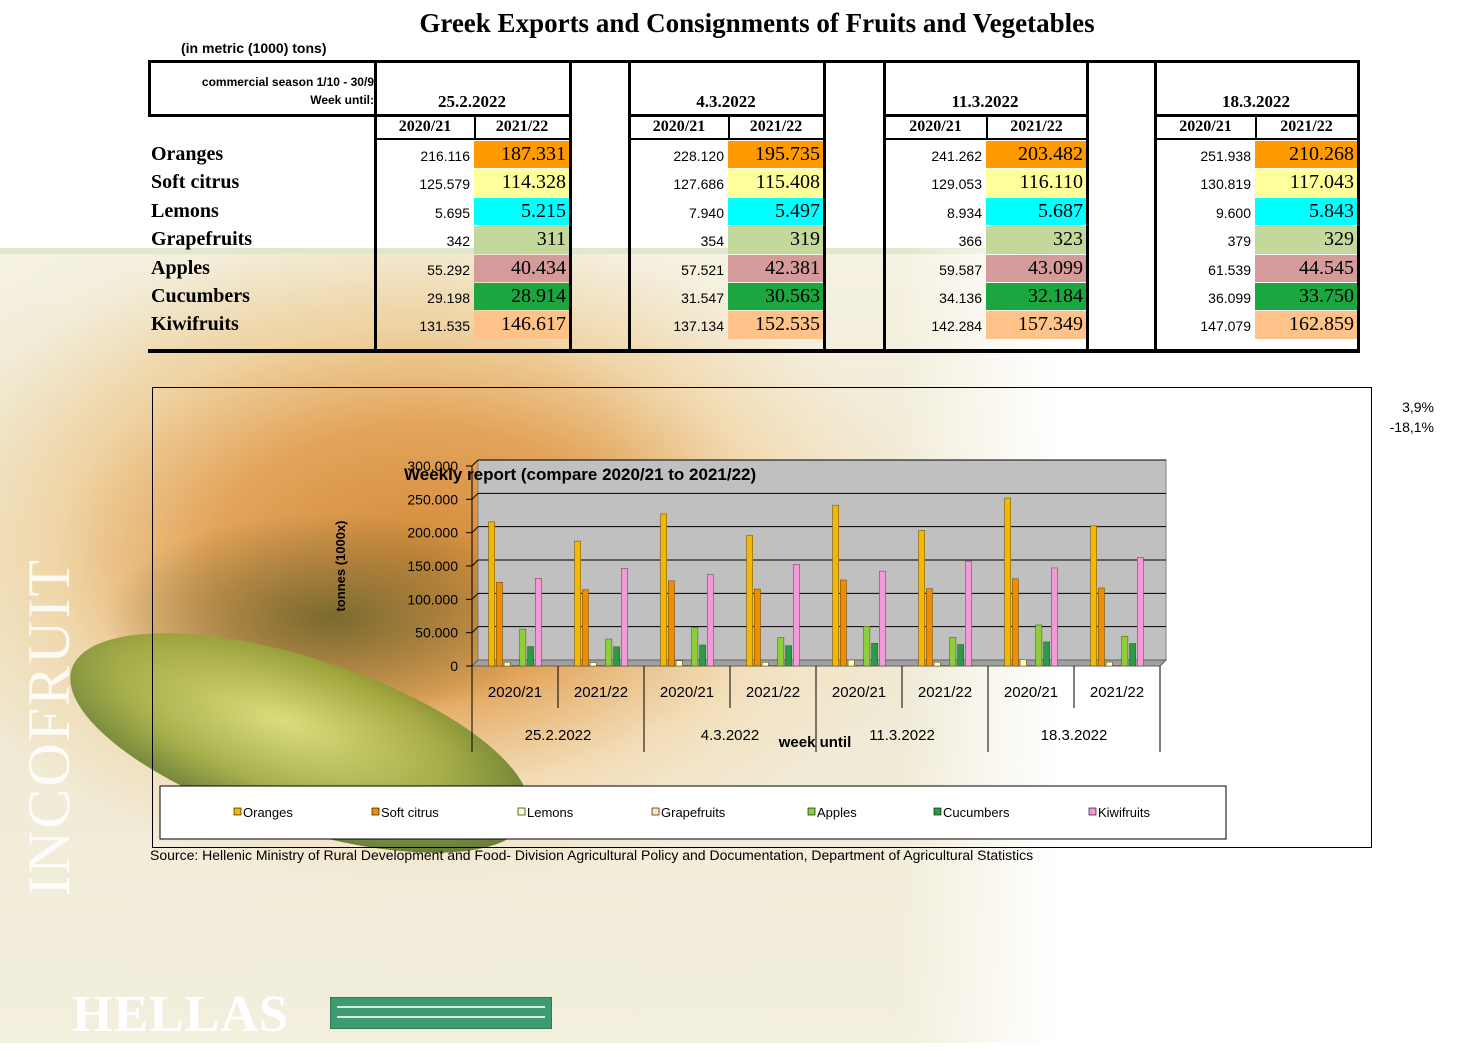 The image size is (1466, 1057). What do you see at coordinates (976, 812) in the screenshot?
I see `legend-label: Cucumbers` at bounding box center [976, 812].